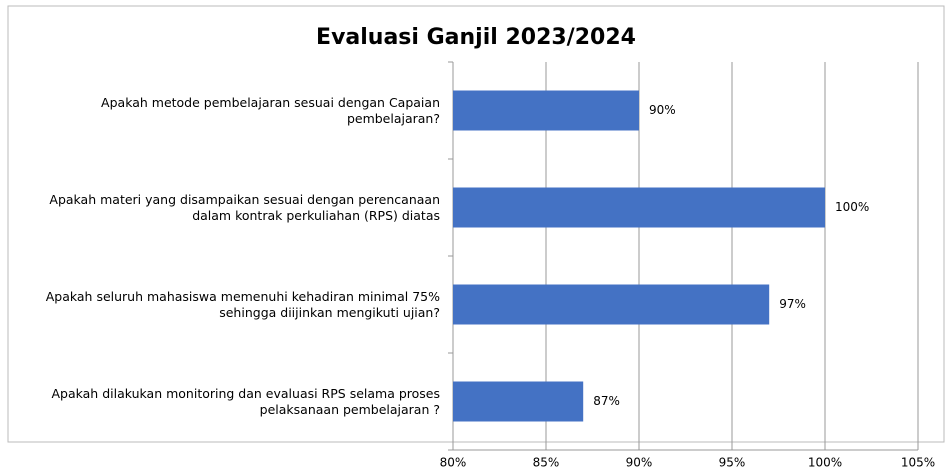 The width and height of the screenshot is (952, 473). I want to click on data-label: 87%, so click(606, 401).